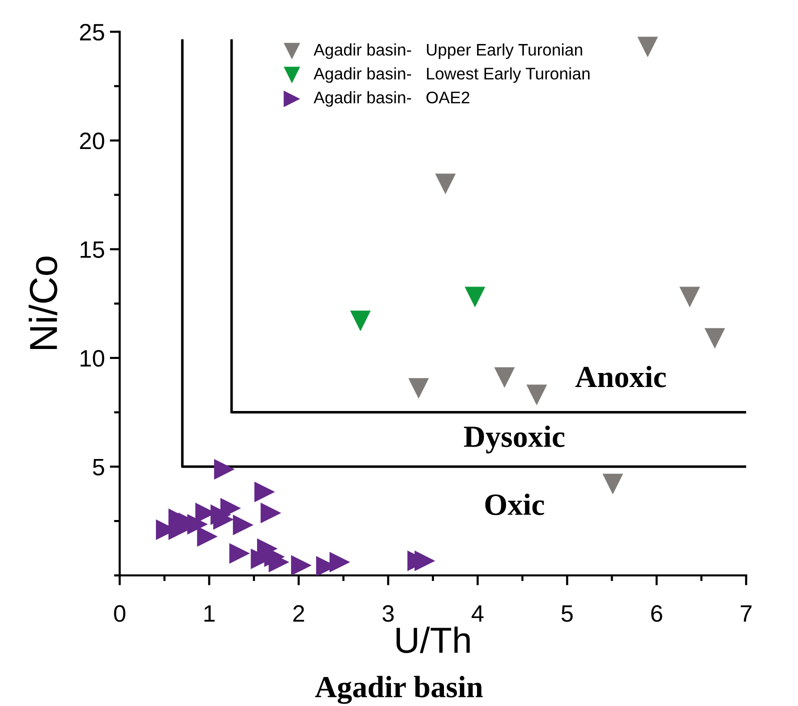  What do you see at coordinates (92, 358) in the screenshot?
I see `y-tick-label: 10` at bounding box center [92, 358].